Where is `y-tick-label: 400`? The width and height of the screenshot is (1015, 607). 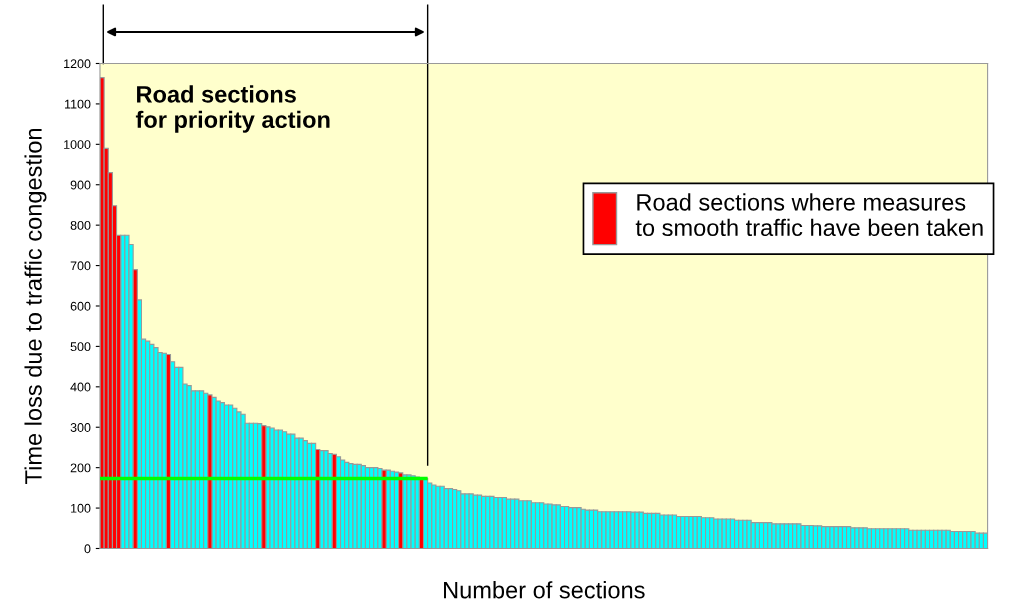 y-tick-label: 400 is located at coordinates (80, 387).